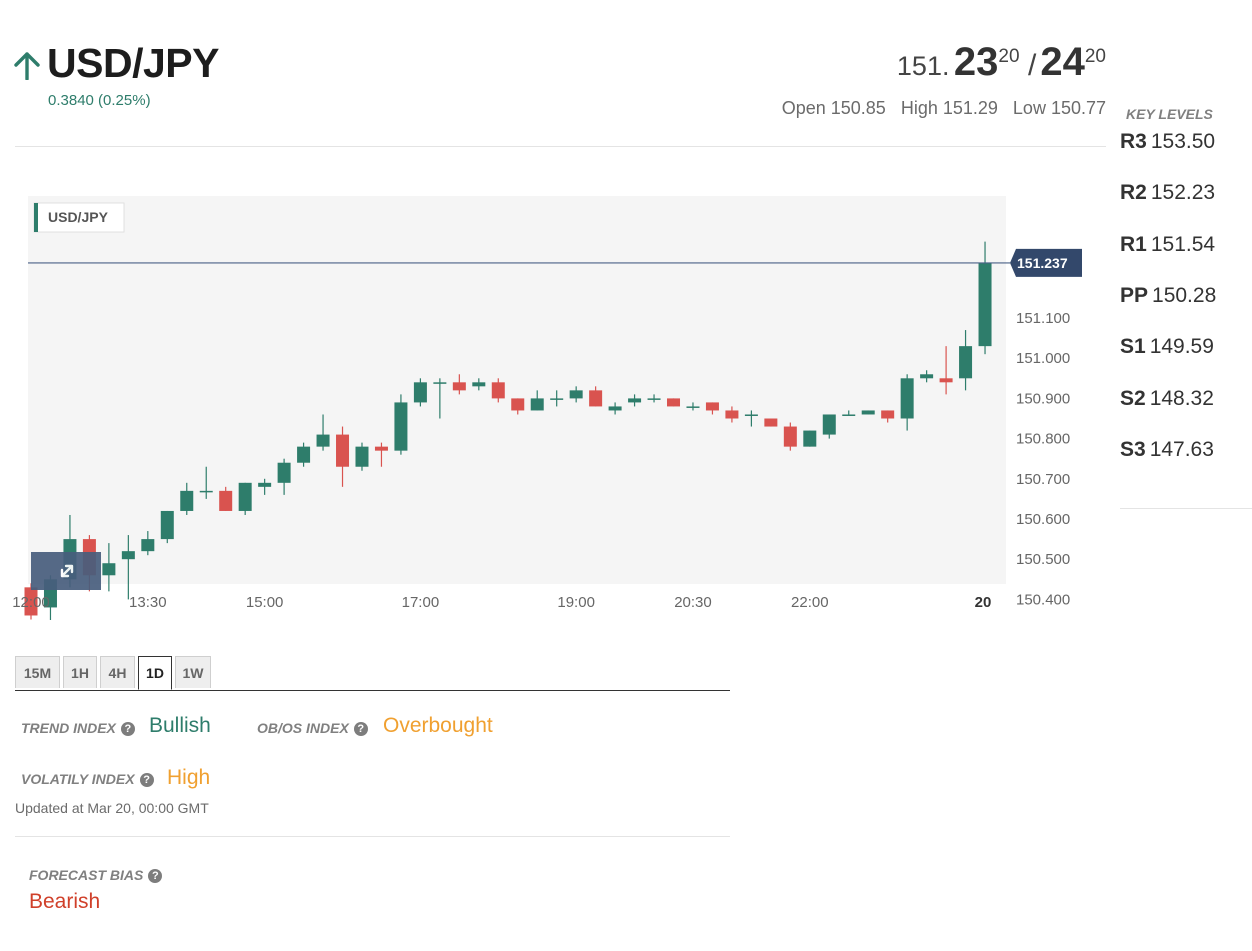 The height and width of the screenshot is (951, 1252). What do you see at coordinates (1043, 519) in the screenshot?
I see `y-tick-label: 150.600` at bounding box center [1043, 519].